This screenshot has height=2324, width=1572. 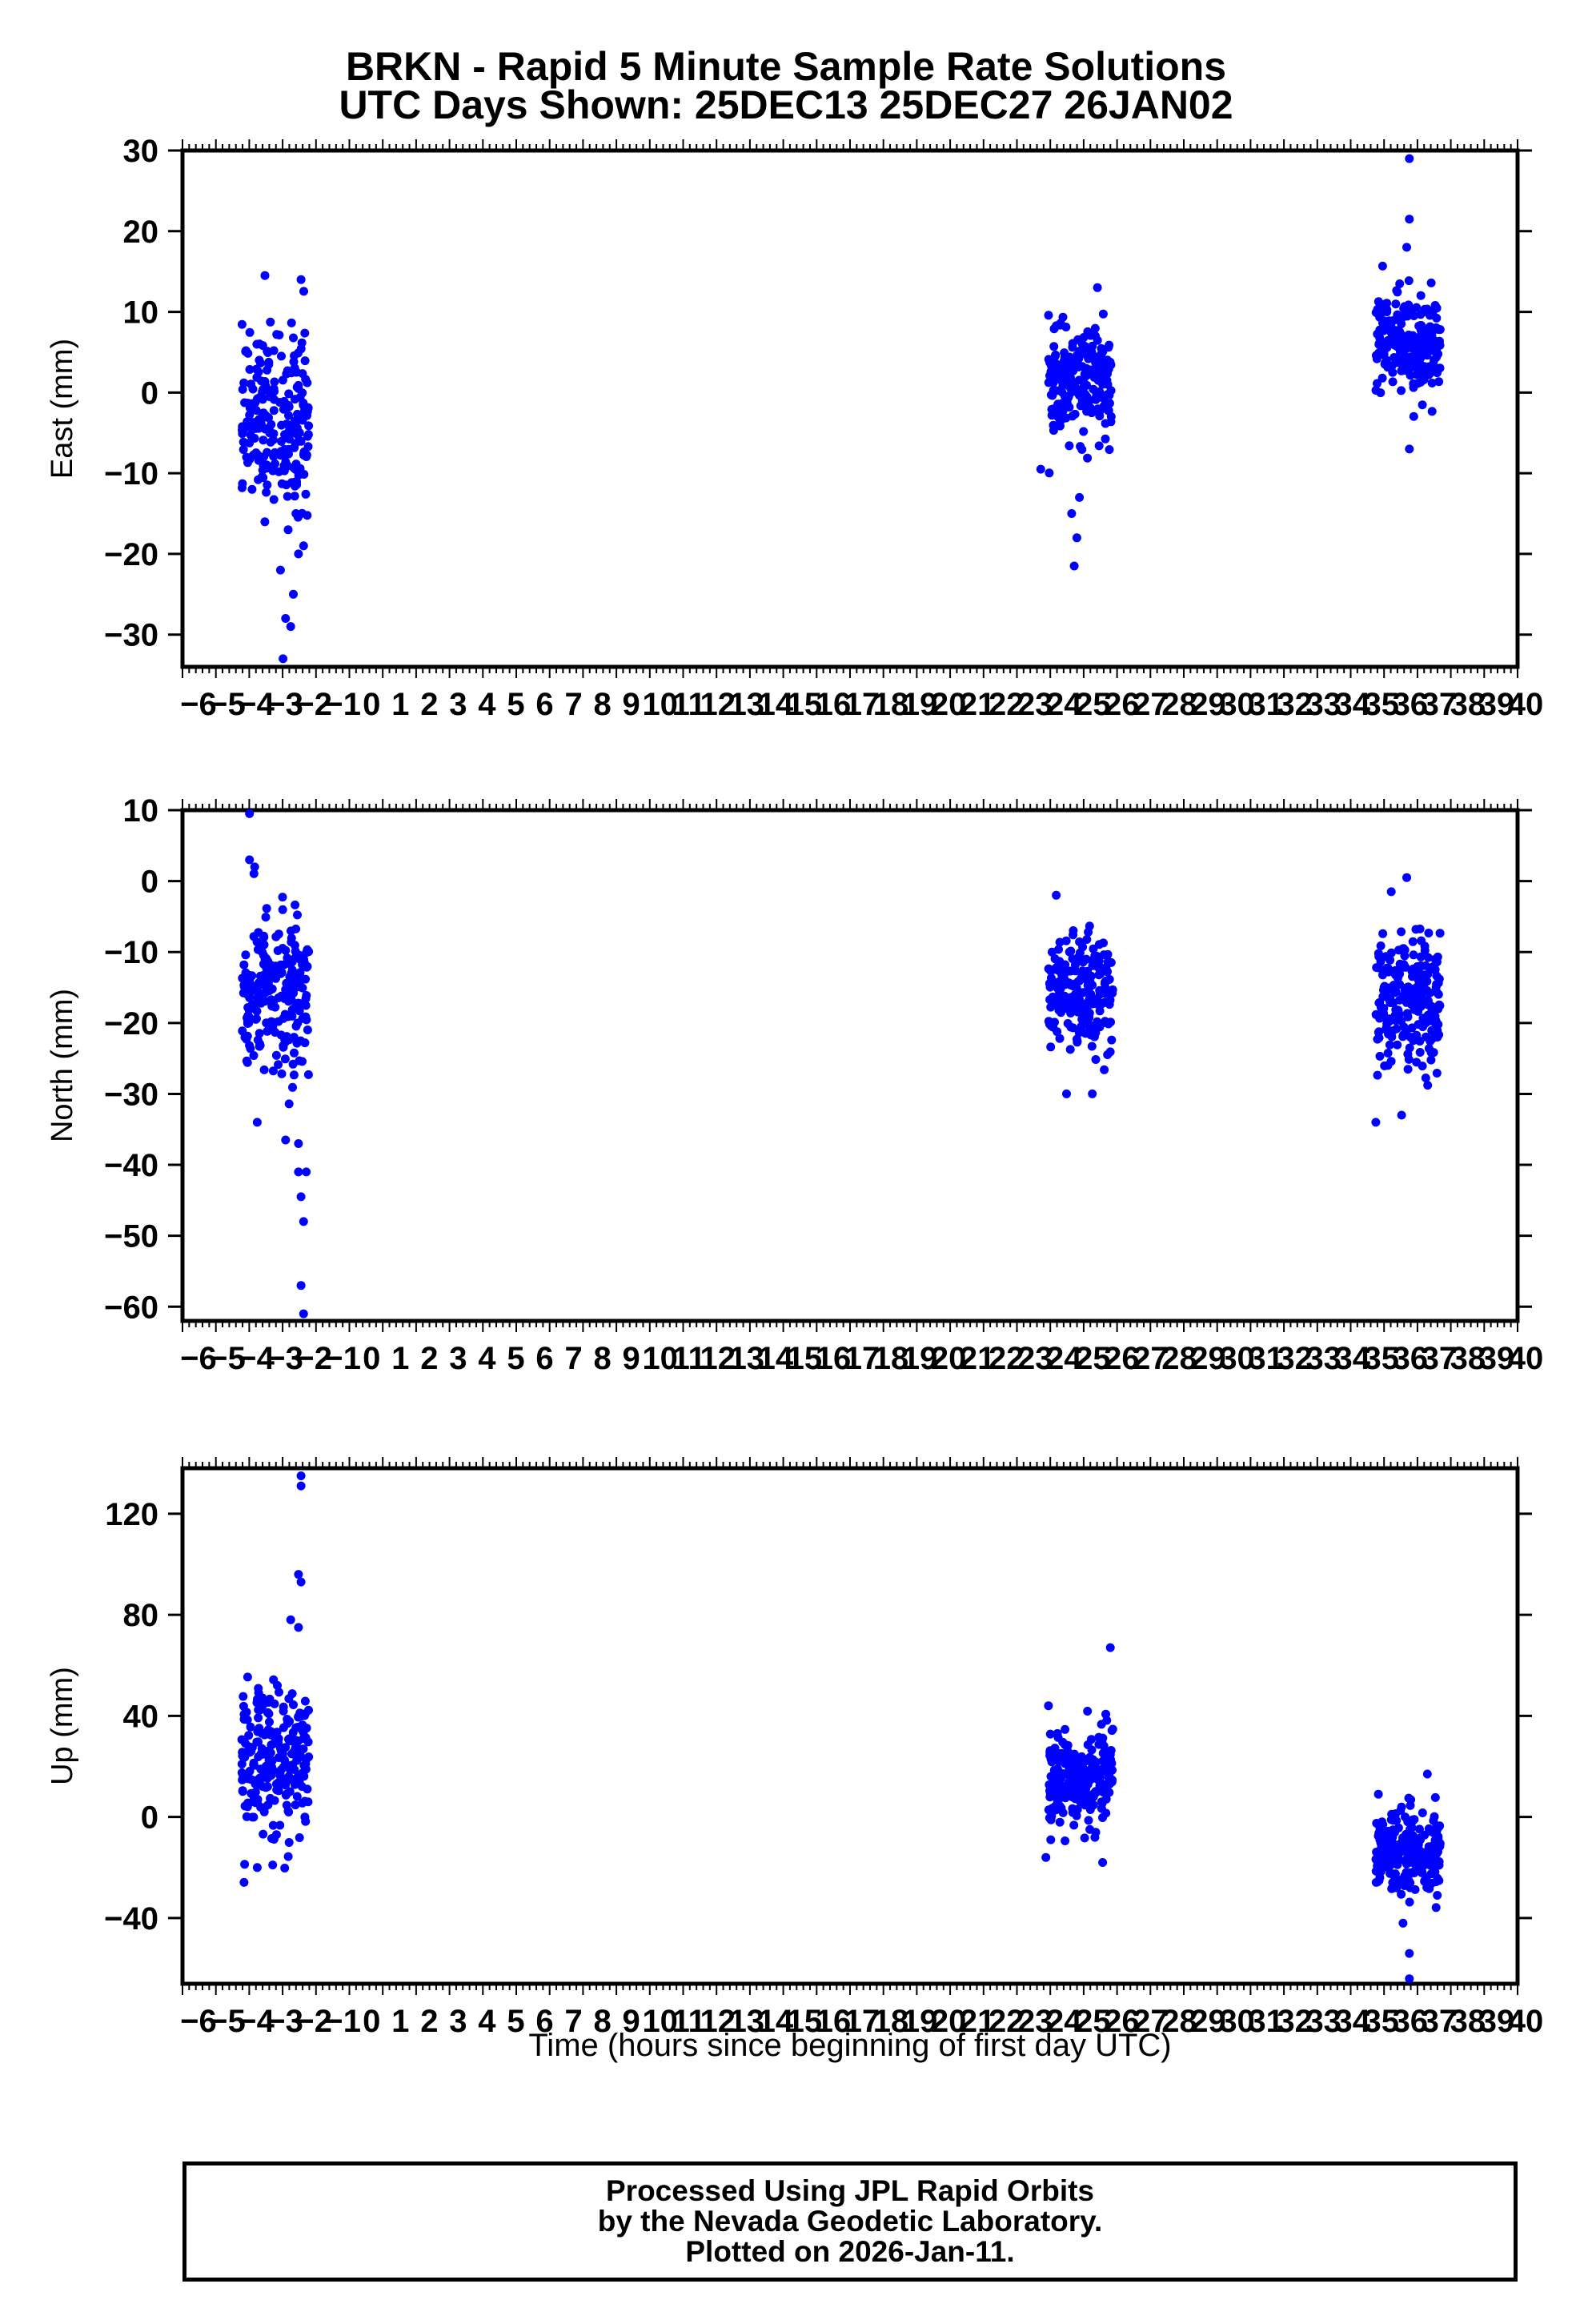 I want to click on x-tick-label: −6, so click(x=198, y=704).